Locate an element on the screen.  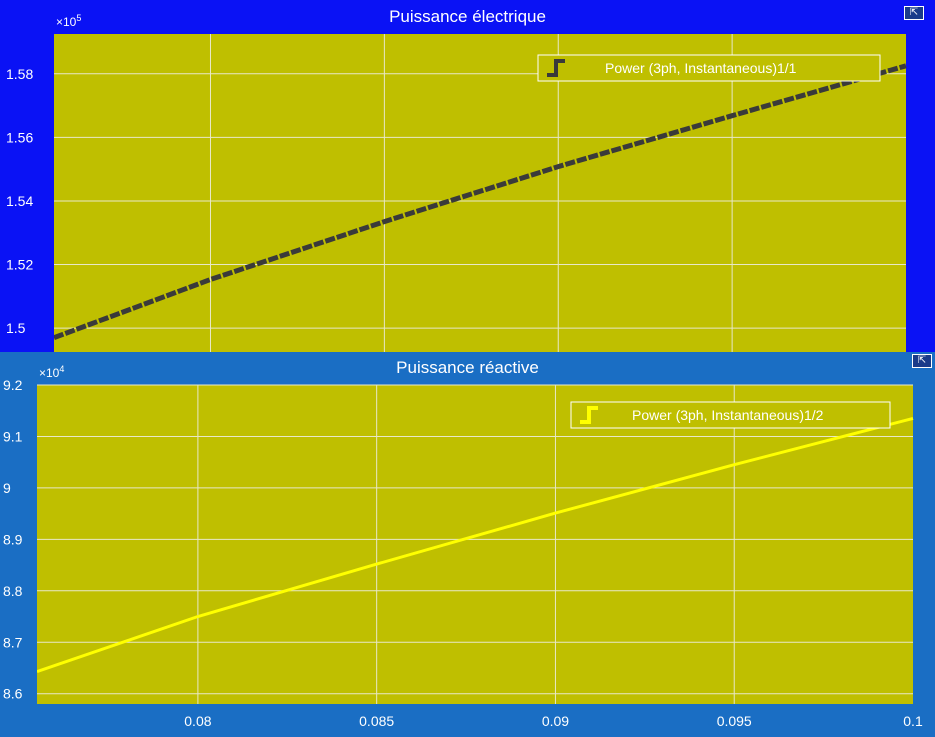
y-tick-label: 9 is located at coordinates (7, 488).